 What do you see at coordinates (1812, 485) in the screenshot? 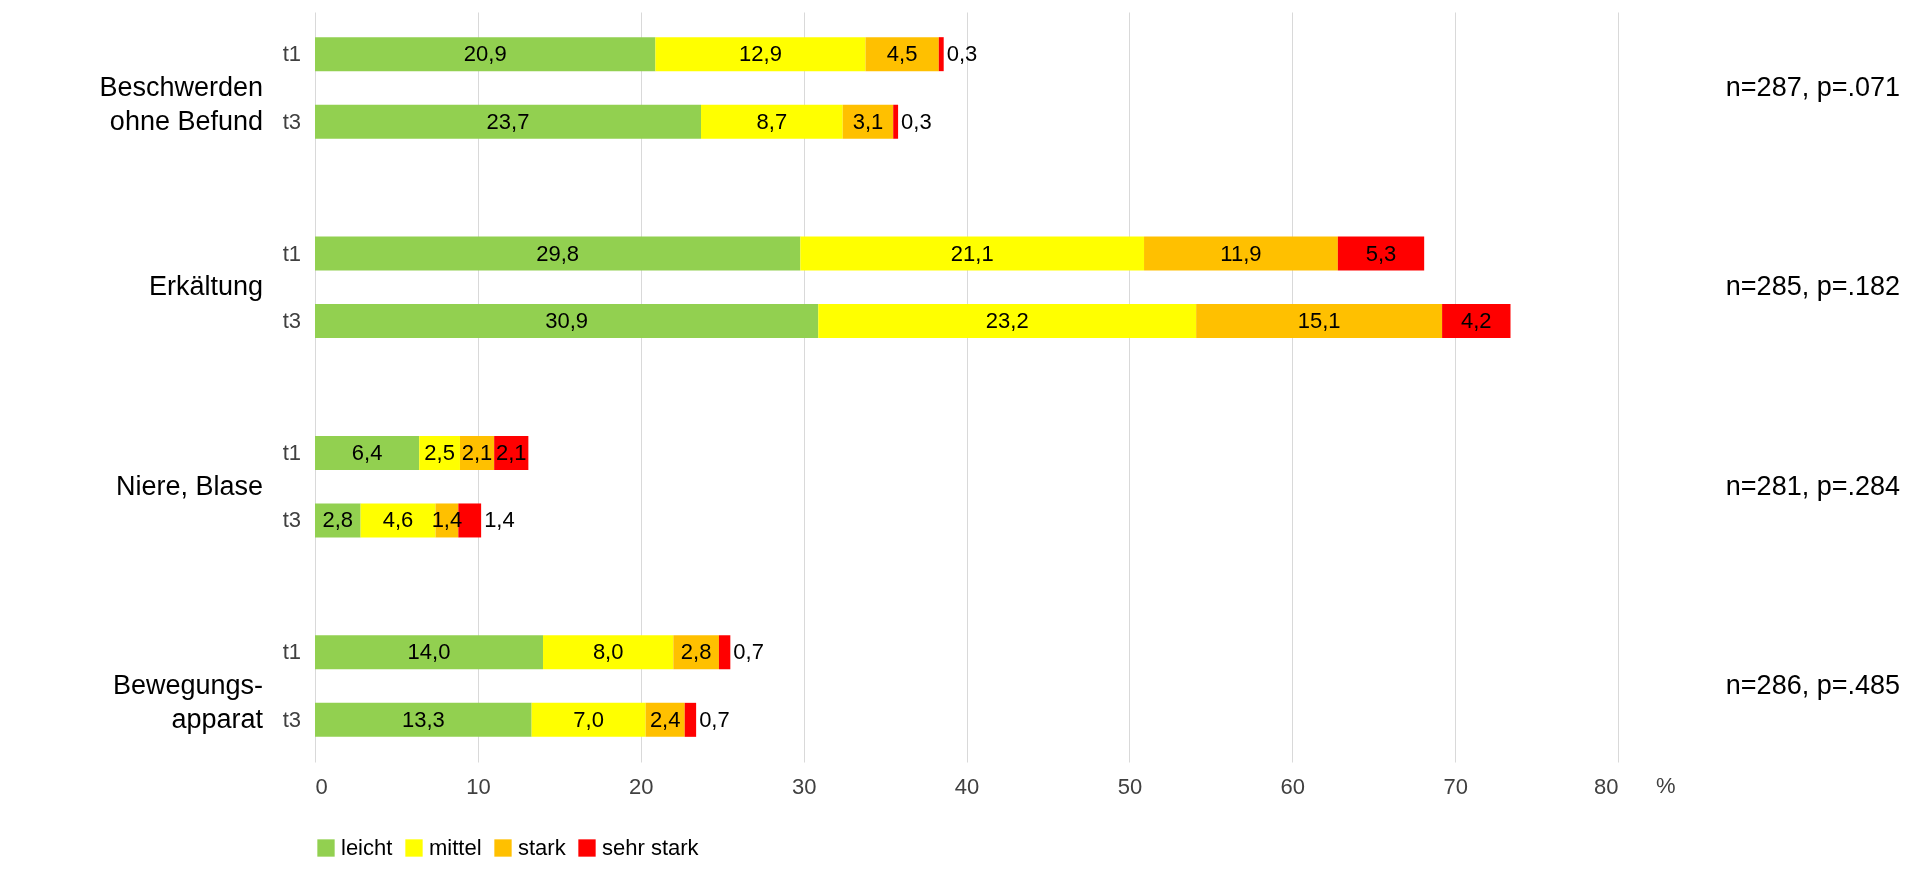
I see `text: n=281, p=.284` at bounding box center [1812, 485].